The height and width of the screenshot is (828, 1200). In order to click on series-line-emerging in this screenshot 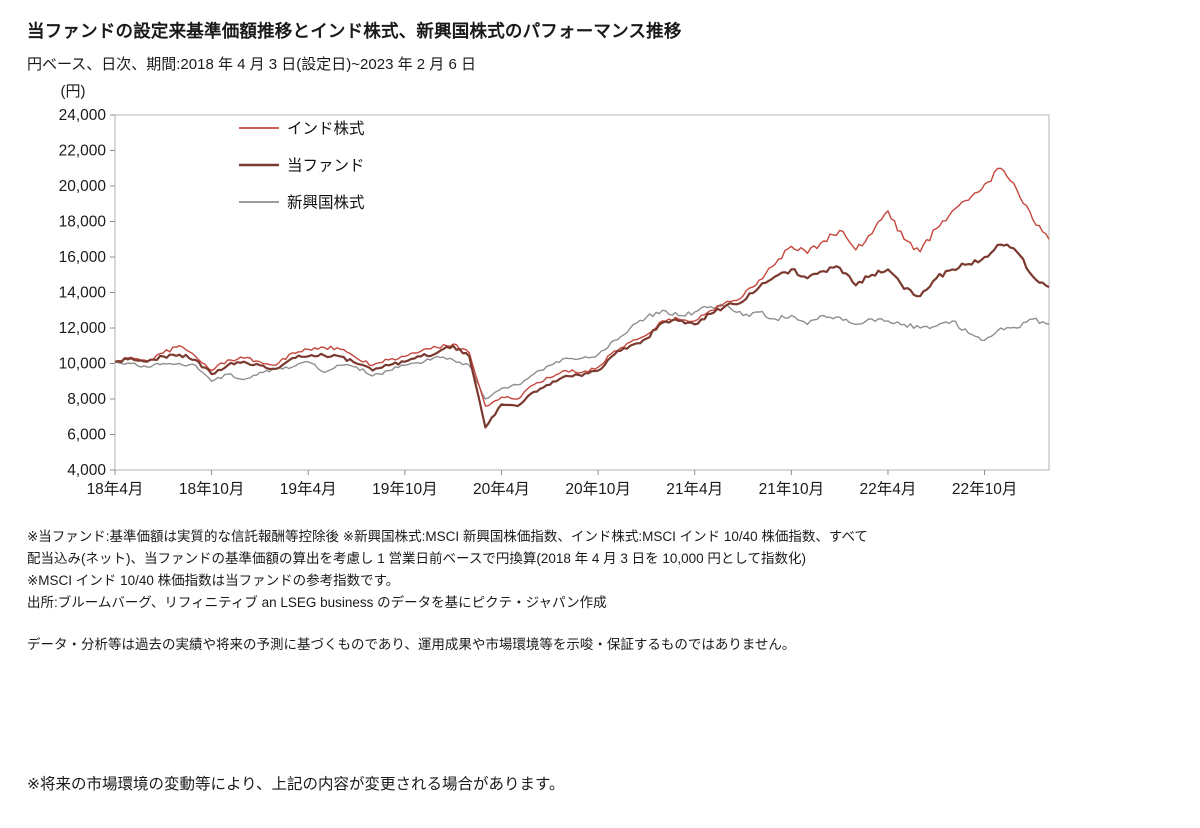, I will do `click(582, 351)`.